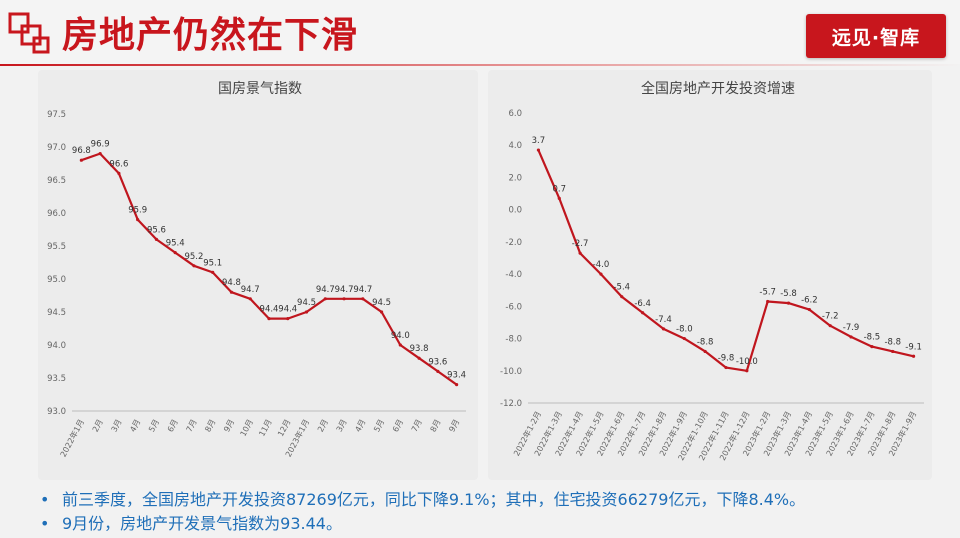 The height and width of the screenshot is (538, 960). I want to click on y-tick-label: -6.0, so click(513, 307).